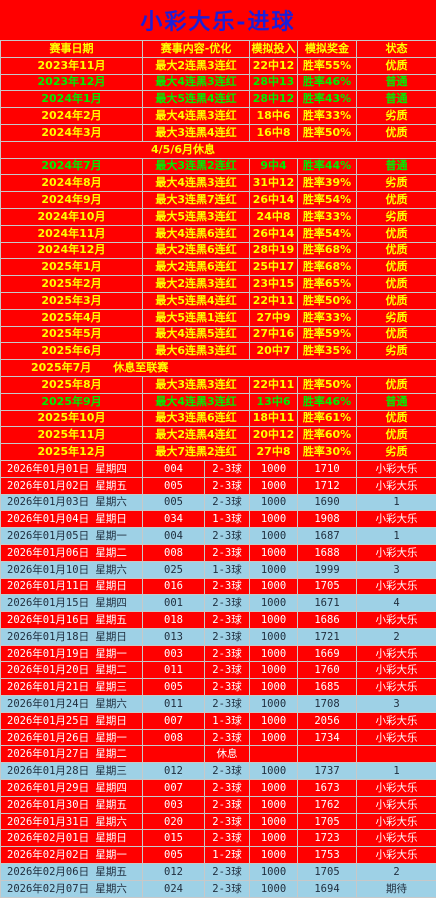 This screenshot has width=436, height=898. I want to click on daily-date: 2026年01月03日 星期六, so click(72, 502).